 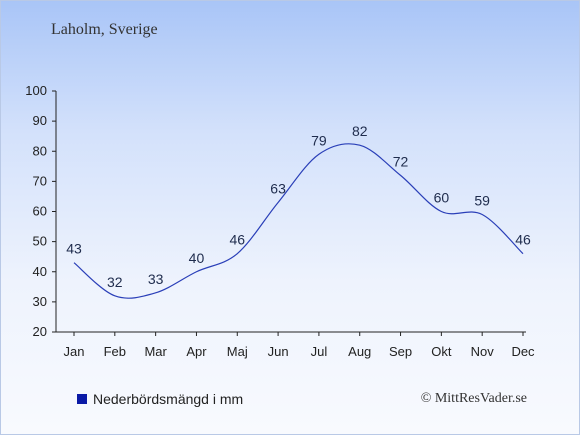 What do you see at coordinates (319, 351) in the screenshot?
I see `x-tick-label: Jul` at bounding box center [319, 351].